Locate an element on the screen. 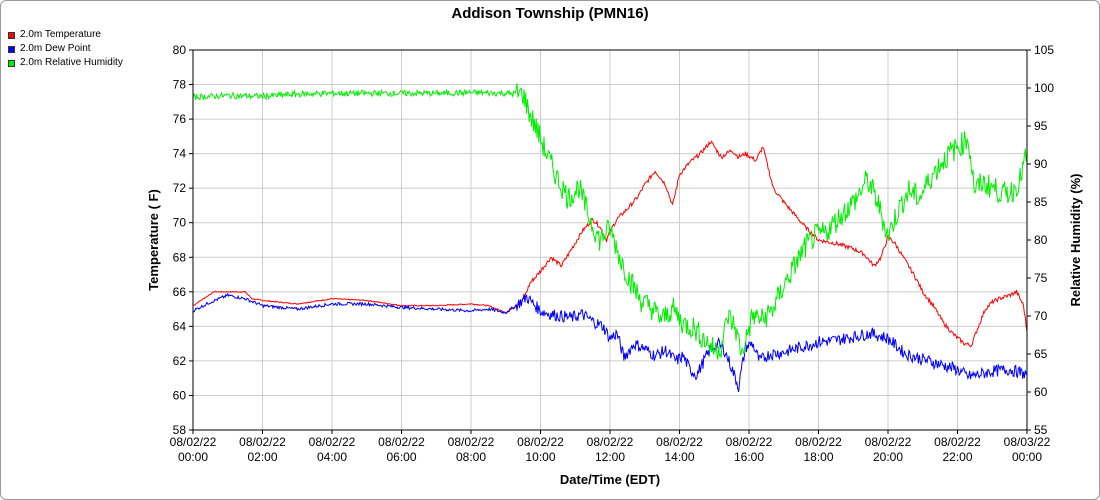 The width and height of the screenshot is (1100, 500). y2-tick-label: 70 is located at coordinates (1041, 316).